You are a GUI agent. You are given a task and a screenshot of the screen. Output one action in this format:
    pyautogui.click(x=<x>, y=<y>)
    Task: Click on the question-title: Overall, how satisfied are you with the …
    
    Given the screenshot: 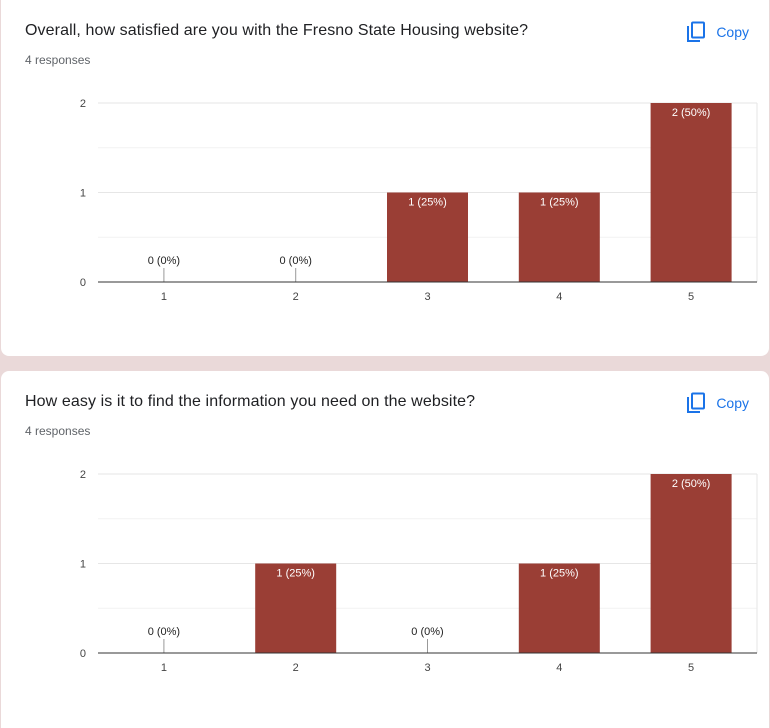 What is the action you would take?
    pyautogui.click(x=277, y=30)
    